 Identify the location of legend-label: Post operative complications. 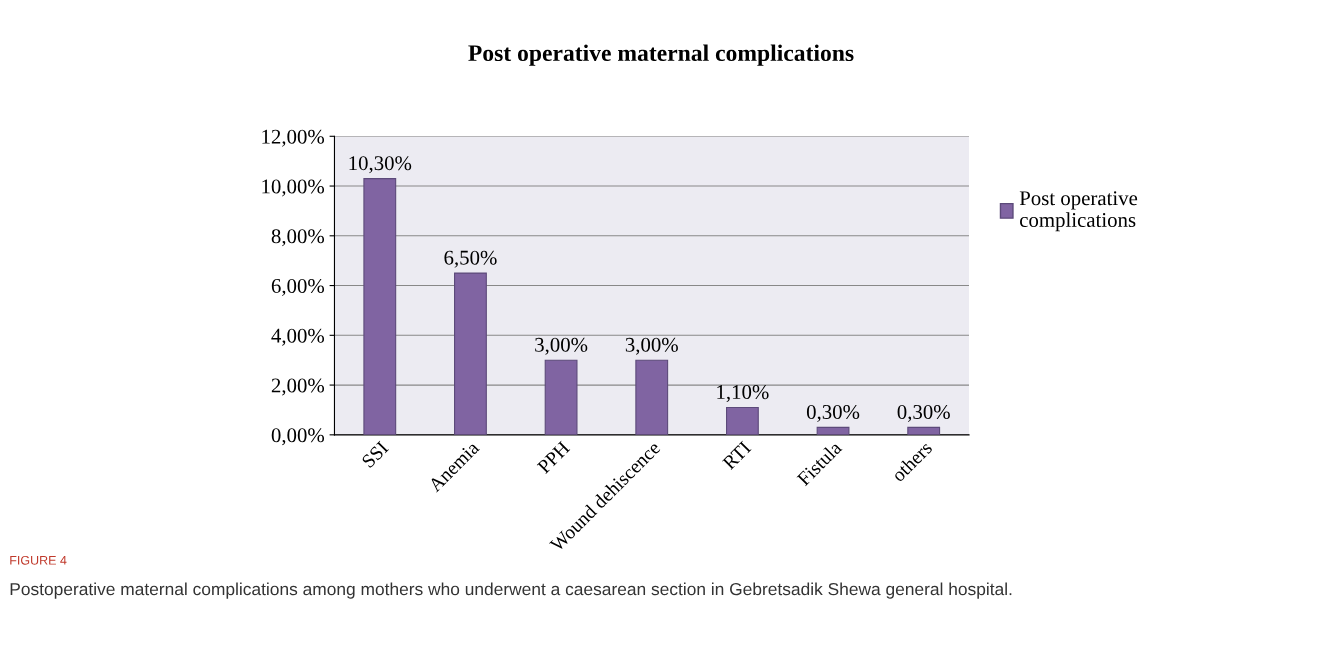
(1078, 211).